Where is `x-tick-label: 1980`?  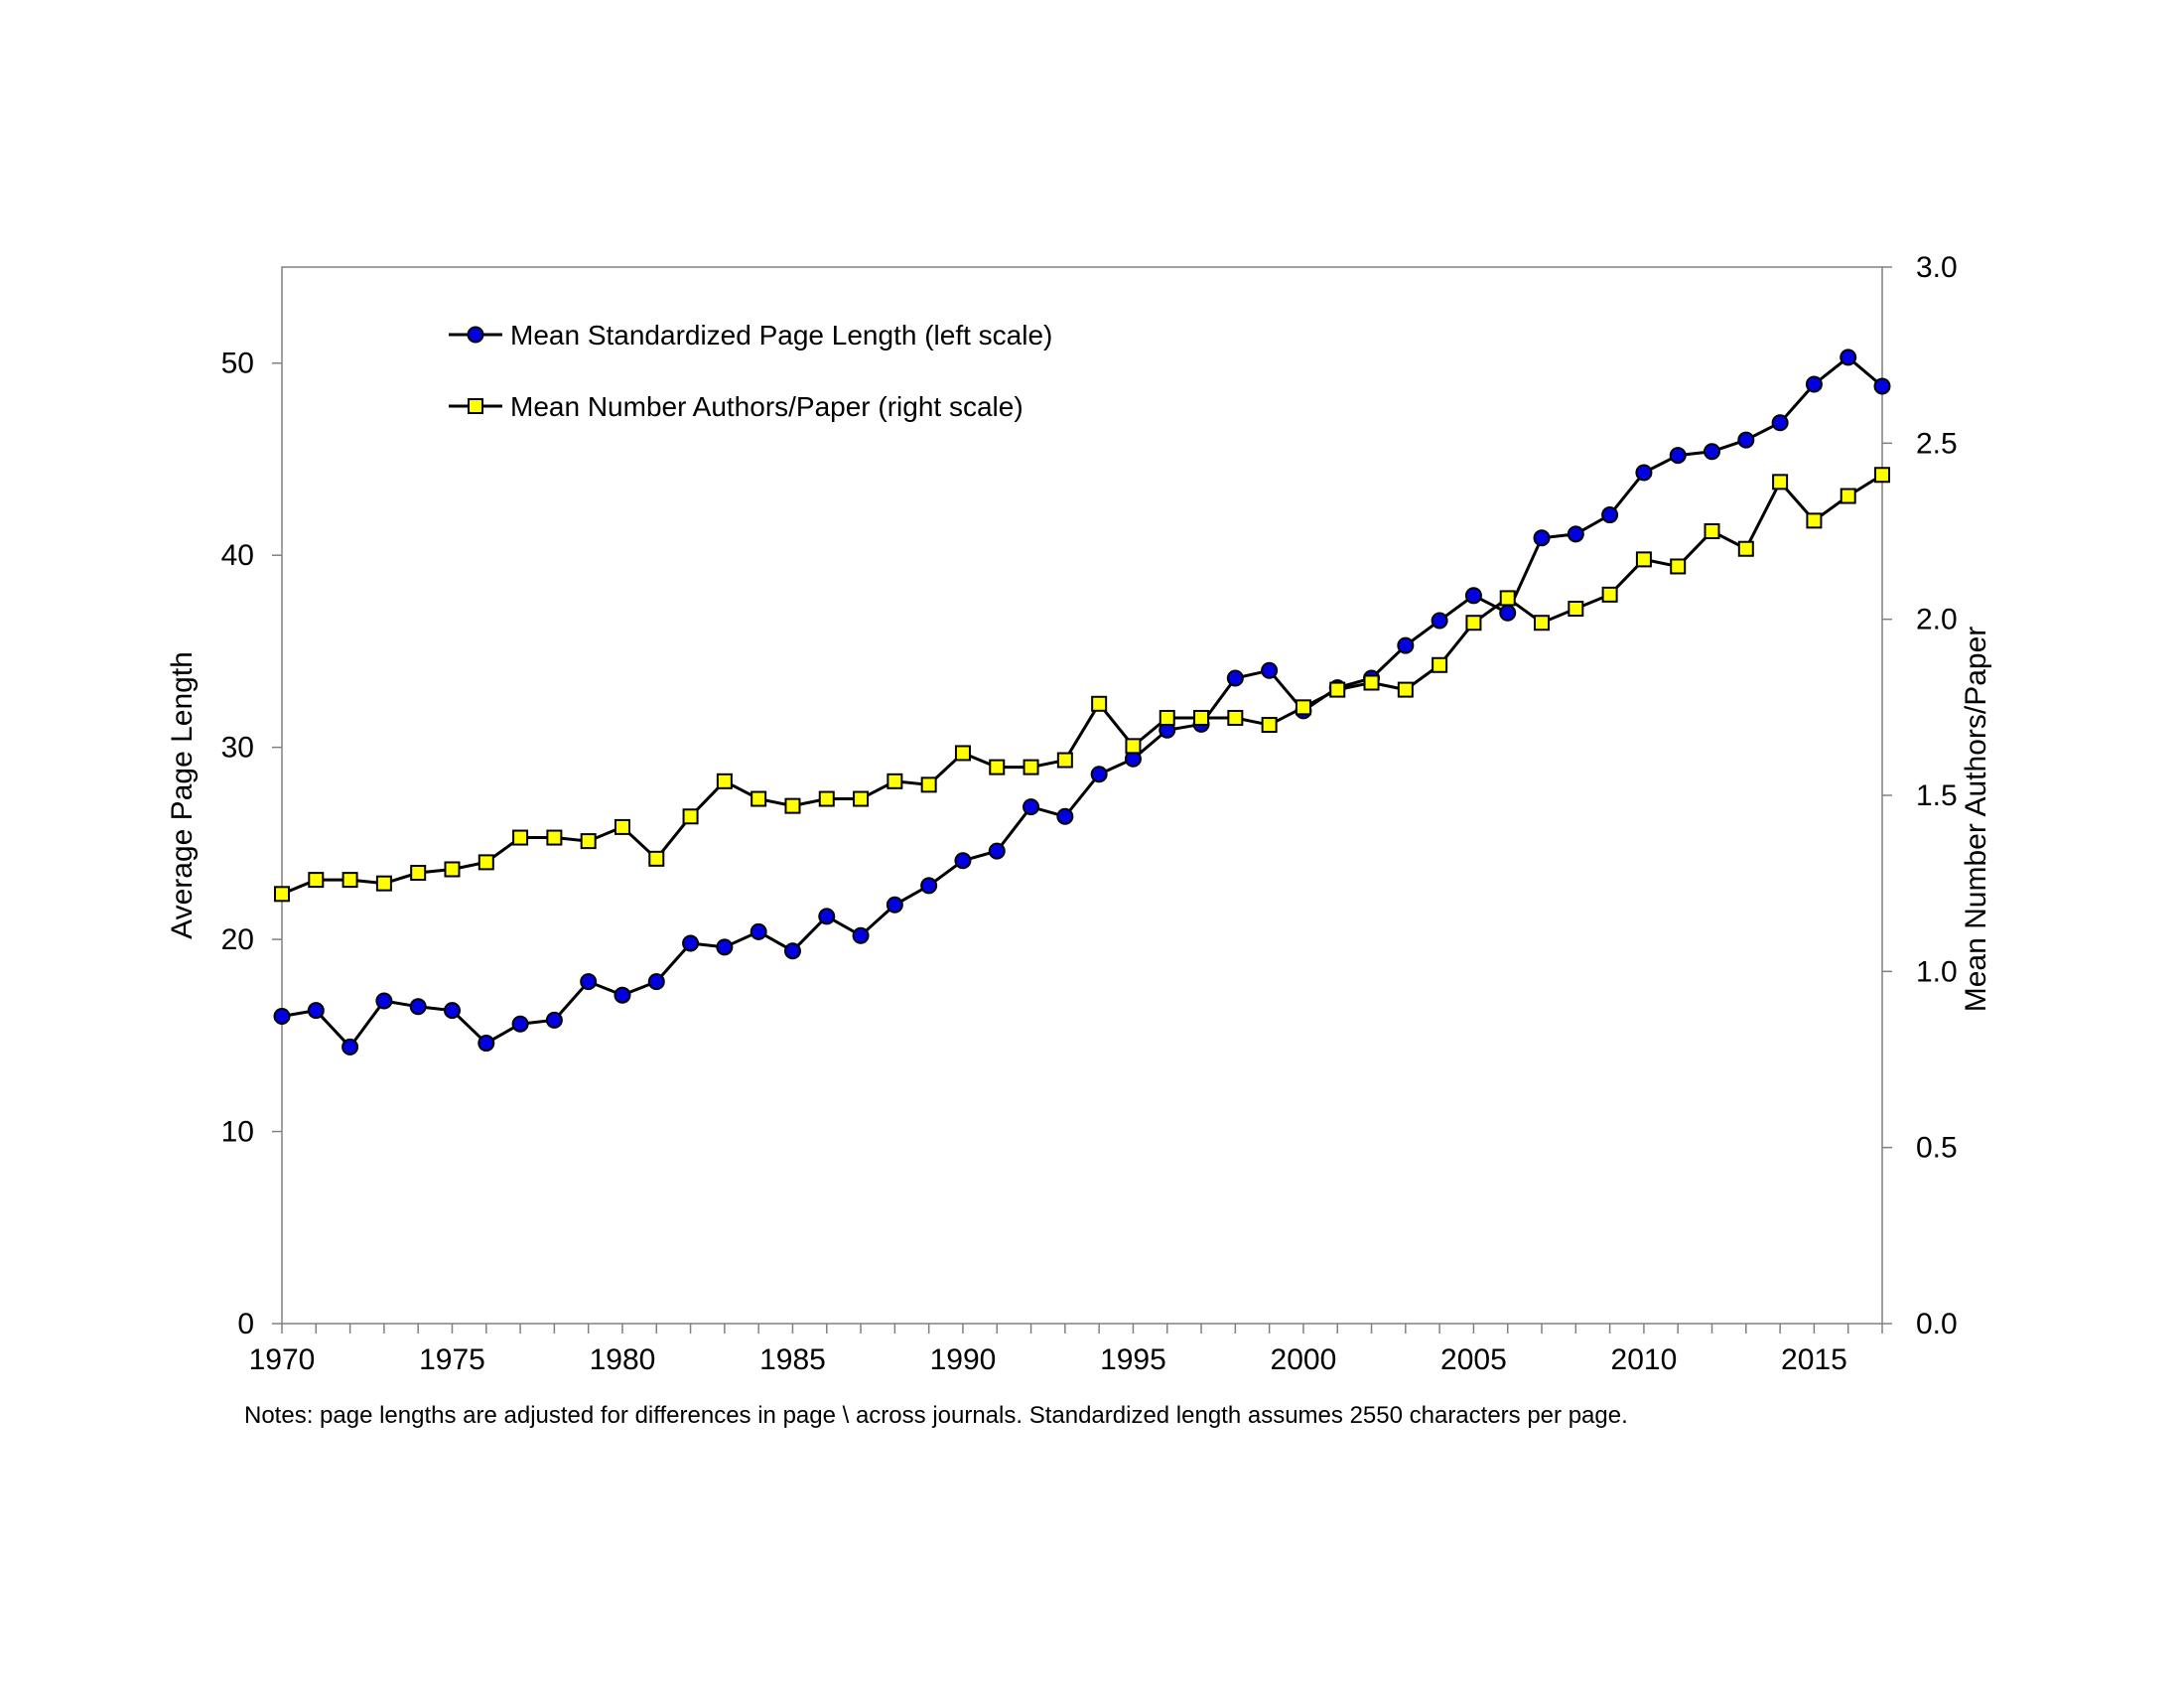 x-tick-label: 1980 is located at coordinates (623, 1359).